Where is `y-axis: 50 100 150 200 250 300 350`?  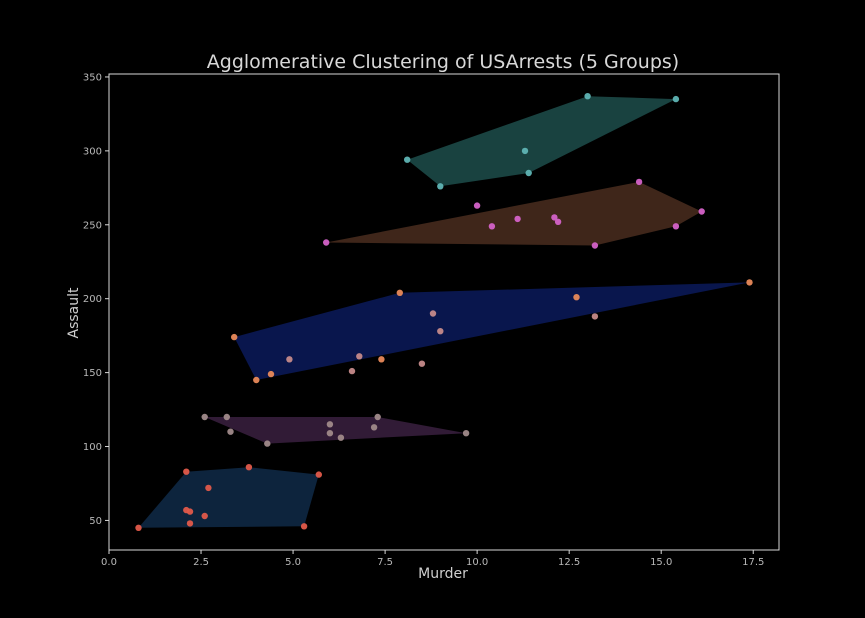
y-axis: 50 100 150 200 250 300 350 is located at coordinates (96, 299).